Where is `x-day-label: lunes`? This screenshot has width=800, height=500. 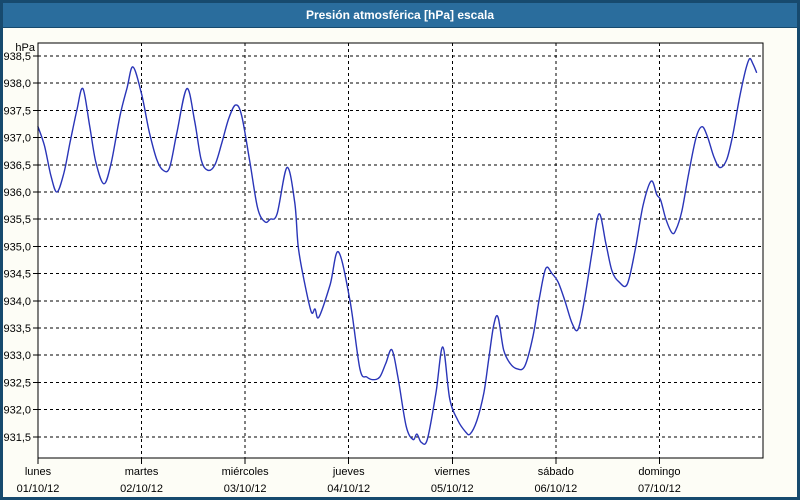
x-day-label: lunes is located at coordinates (38, 472).